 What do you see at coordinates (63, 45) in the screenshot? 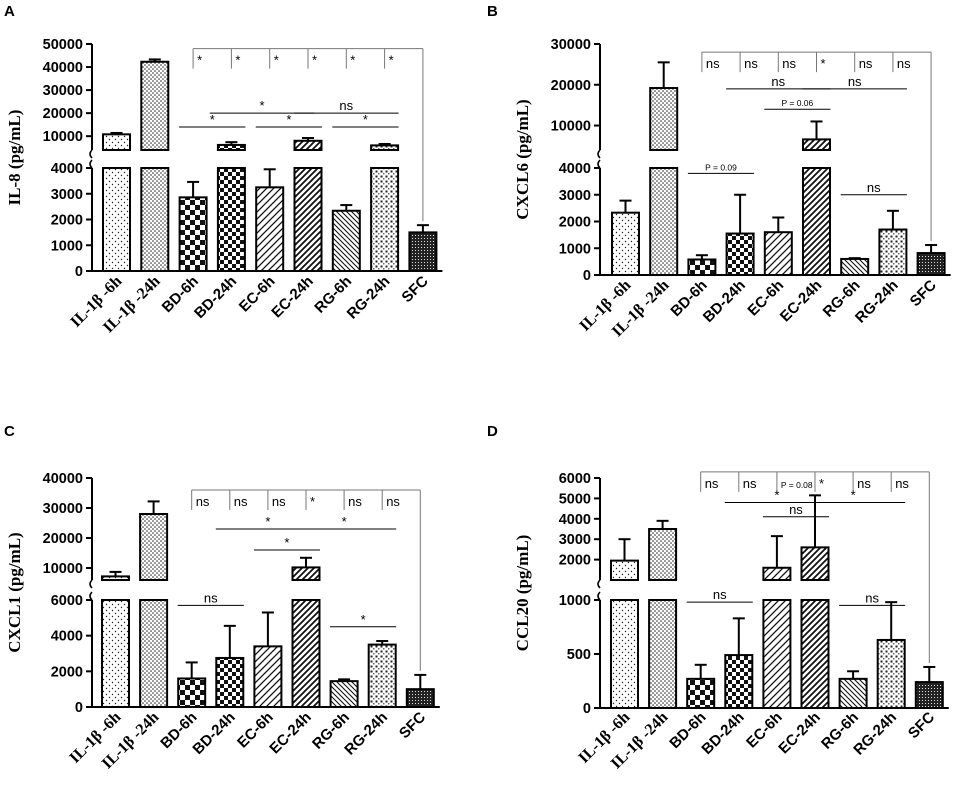
I see `y-tick-label: 50000` at bounding box center [63, 45].